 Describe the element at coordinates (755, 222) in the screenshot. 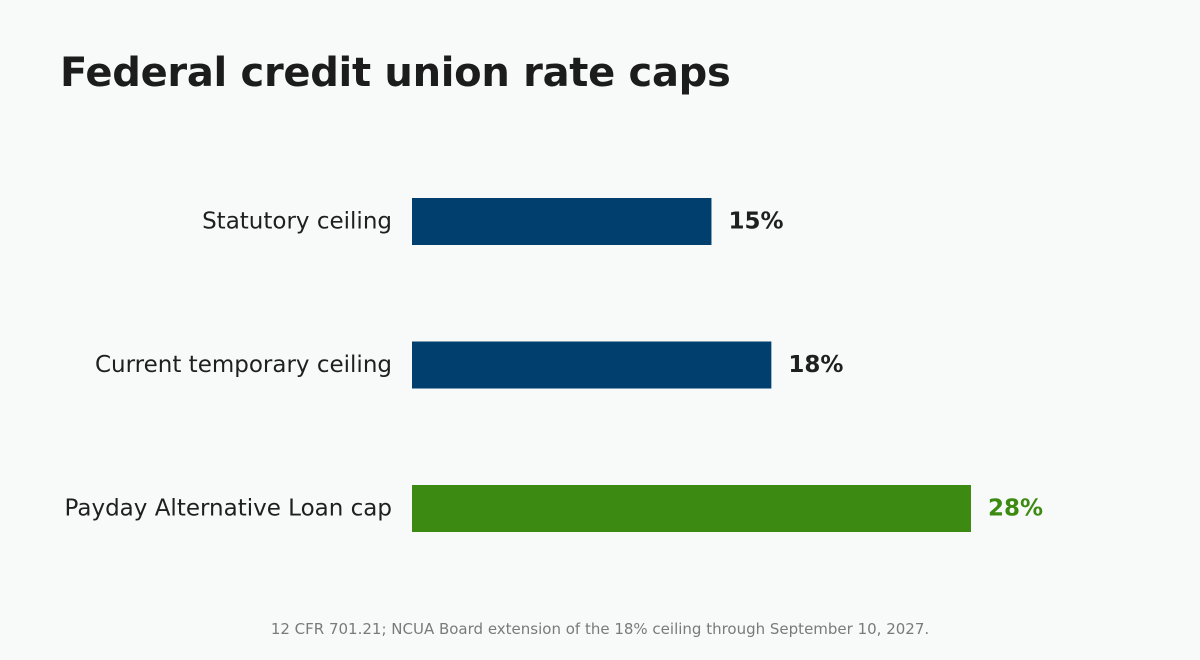

I see `value-label: 15%` at that location.